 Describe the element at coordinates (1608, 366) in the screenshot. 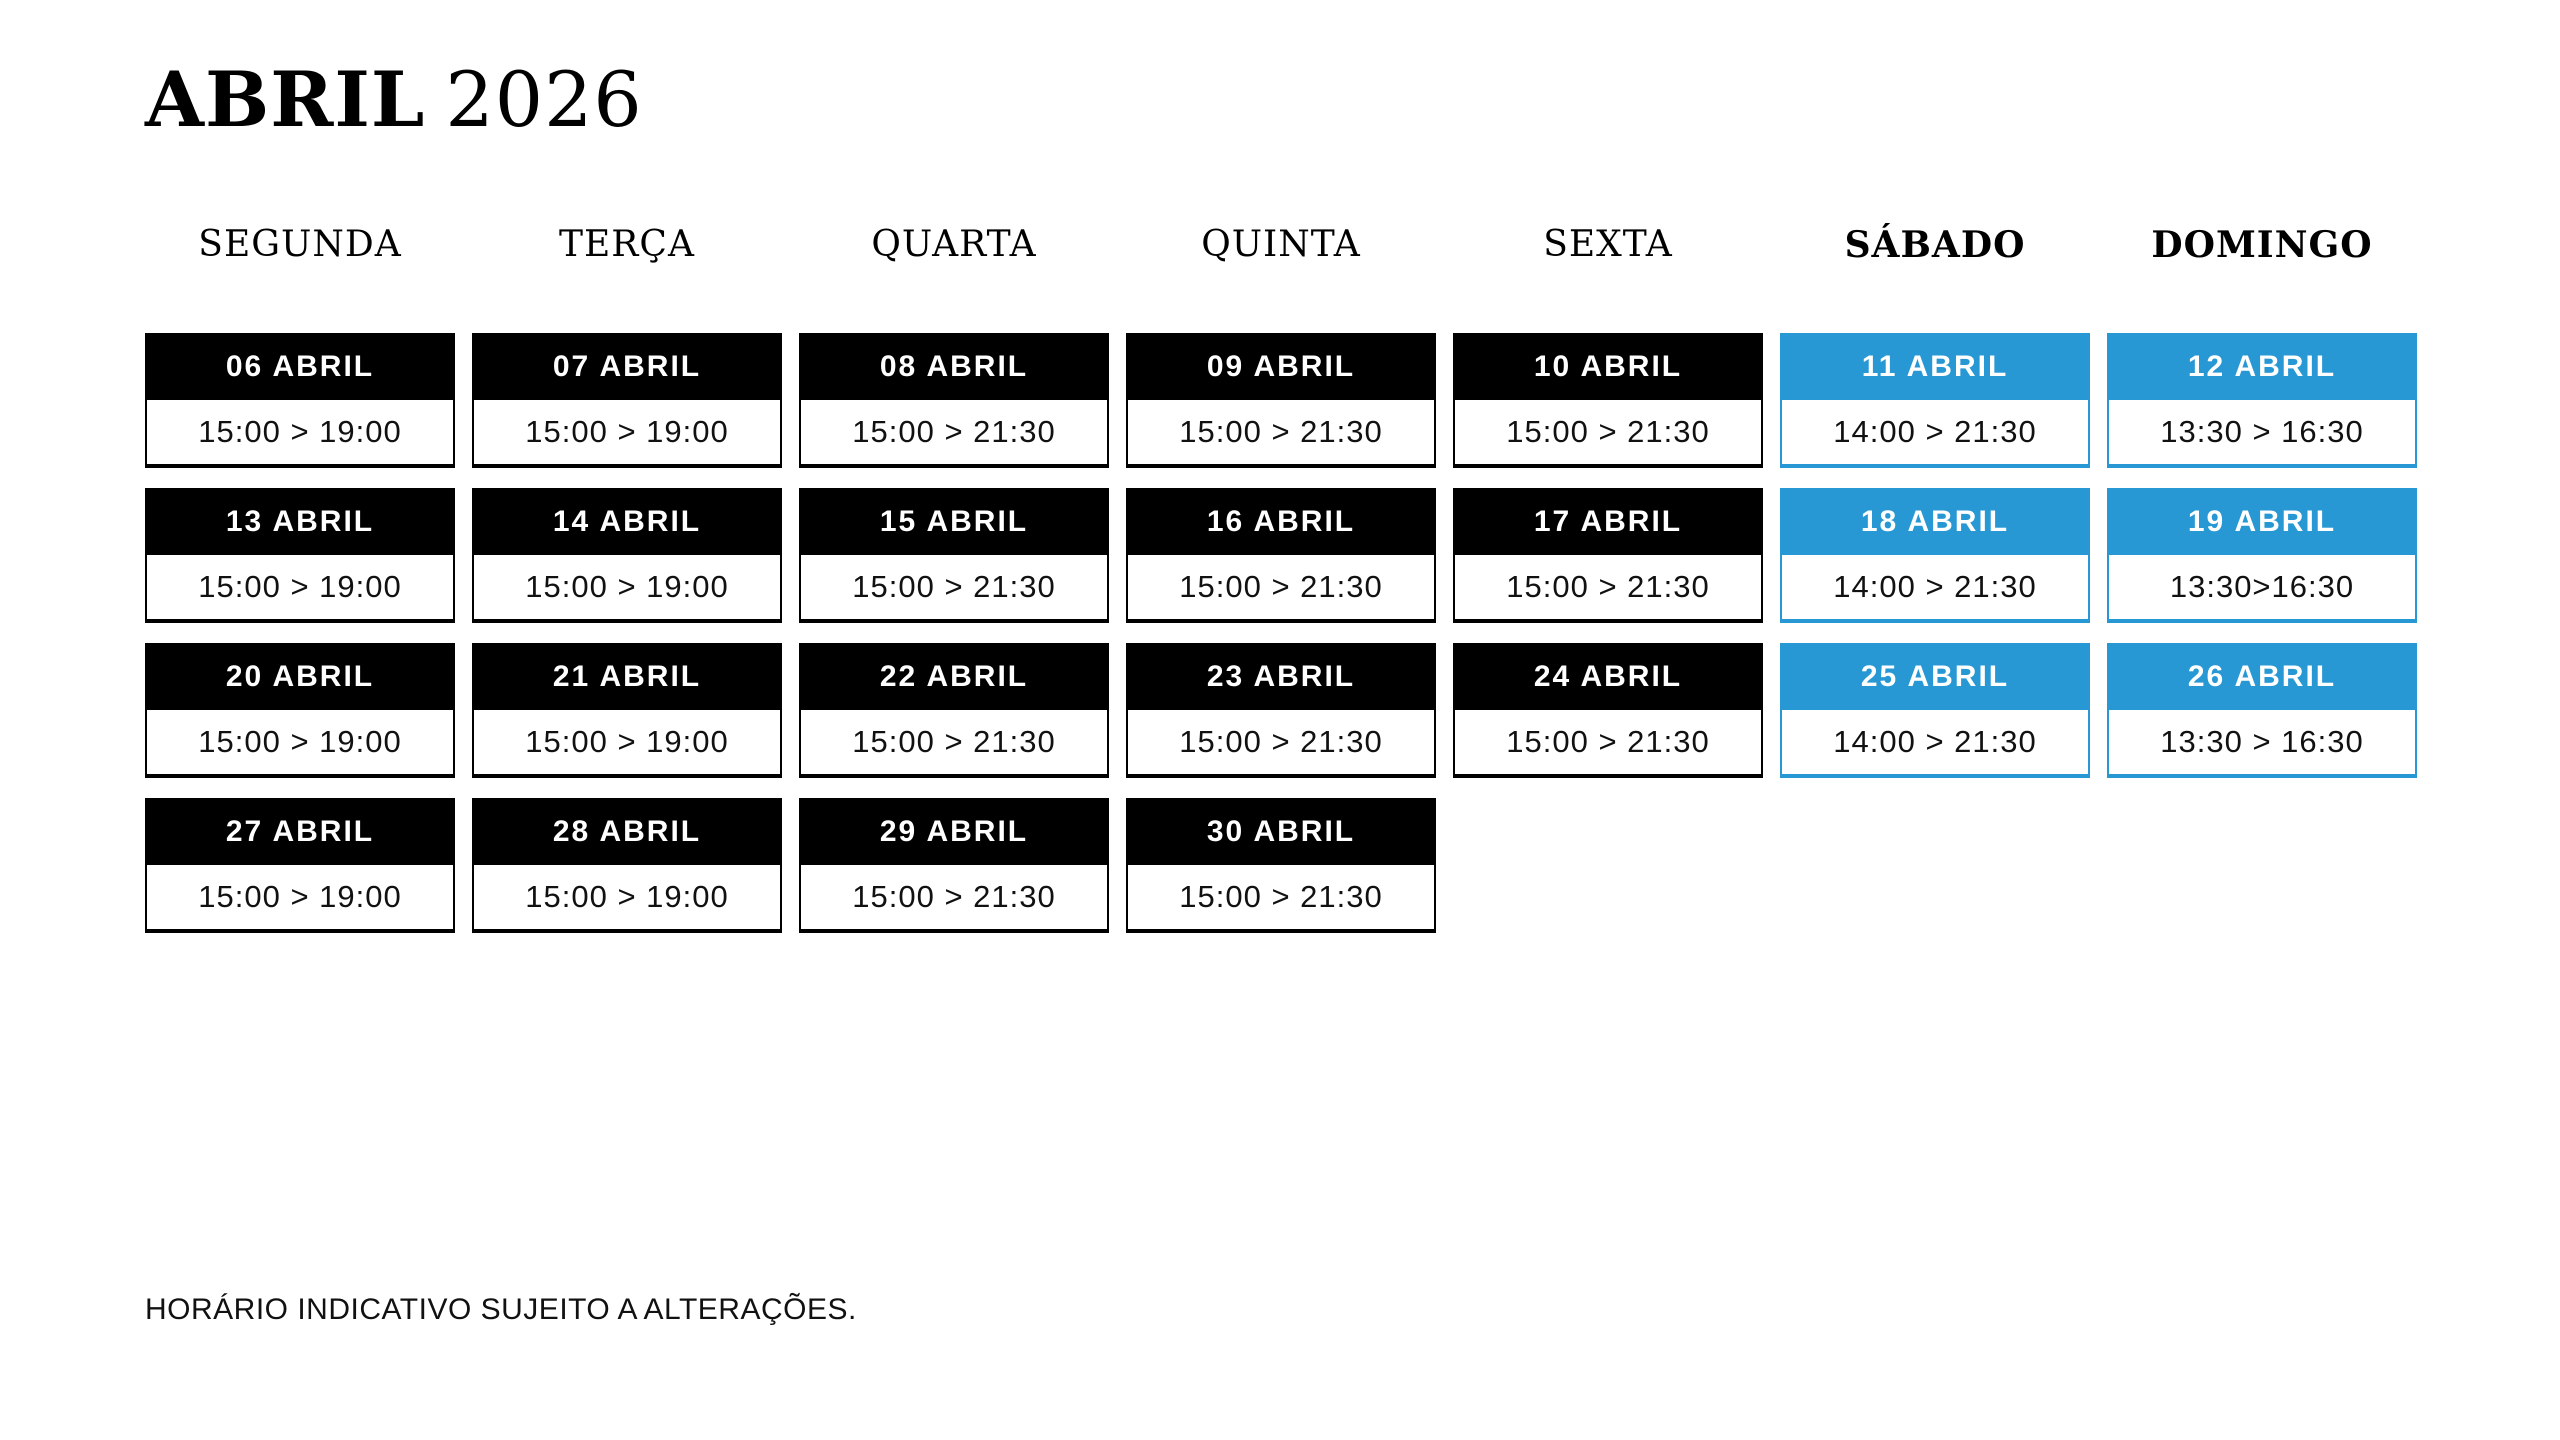

I see `day-date: 10 ABRIL` at that location.